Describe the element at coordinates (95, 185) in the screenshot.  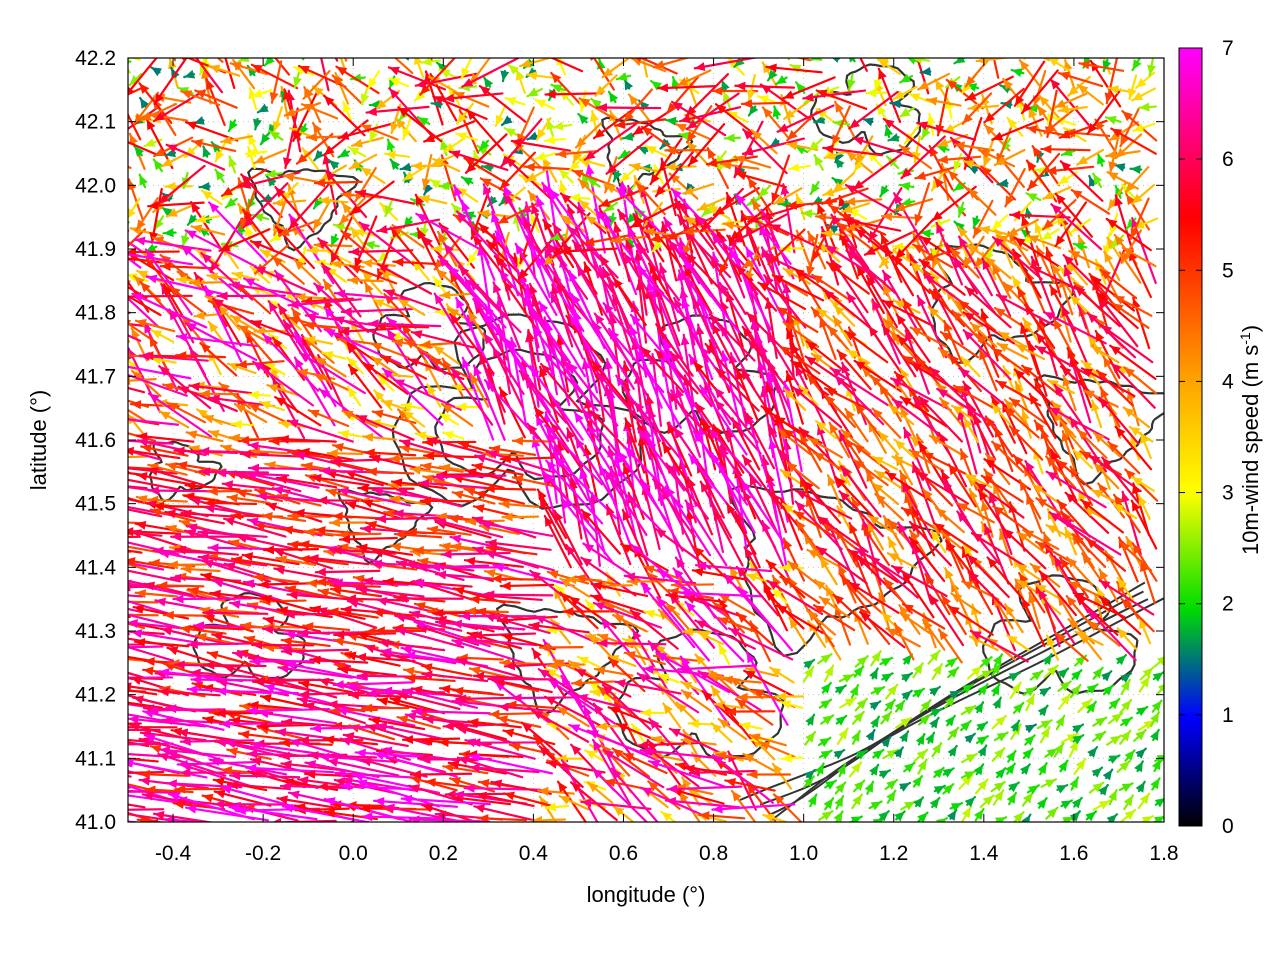
I see `y-tick-label: 42.0` at that location.